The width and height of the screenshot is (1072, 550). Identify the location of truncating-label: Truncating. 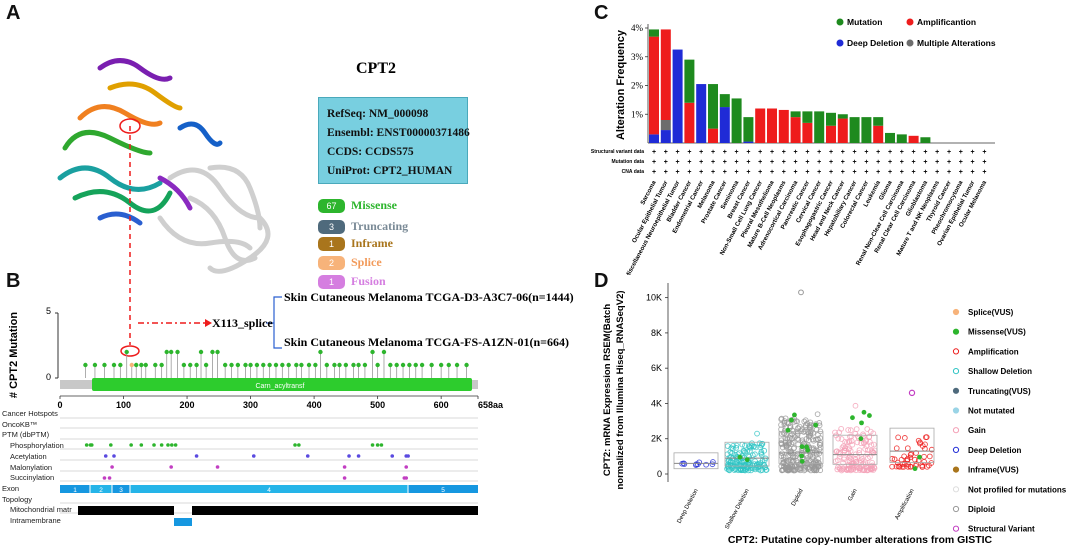
(380, 226).